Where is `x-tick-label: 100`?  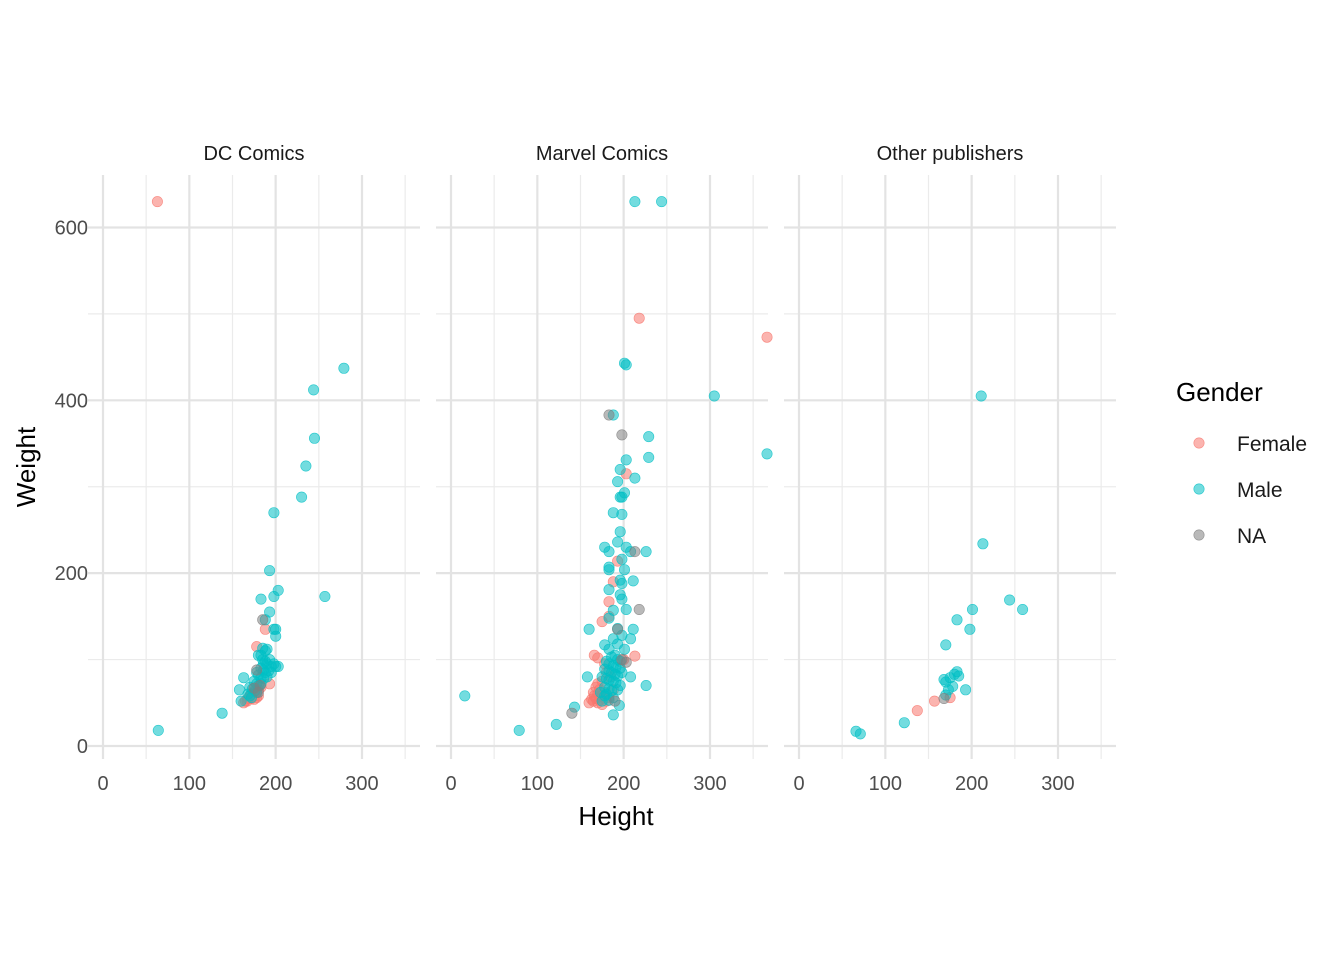 x-tick-label: 100 is located at coordinates (537, 784).